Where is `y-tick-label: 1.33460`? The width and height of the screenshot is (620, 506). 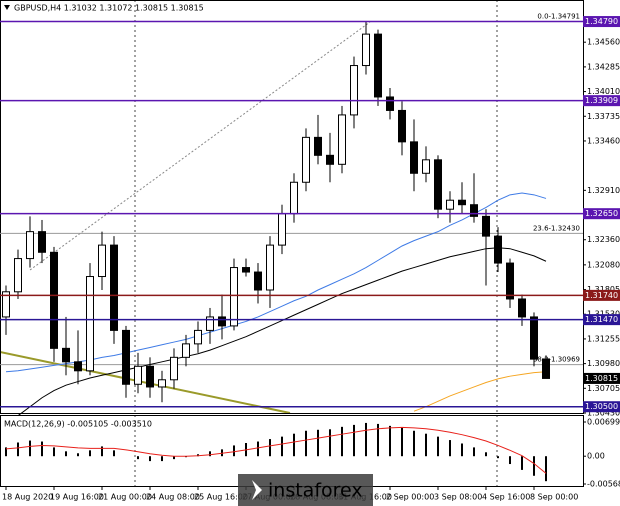 y-tick-label: 1.33460 is located at coordinates (603, 140).